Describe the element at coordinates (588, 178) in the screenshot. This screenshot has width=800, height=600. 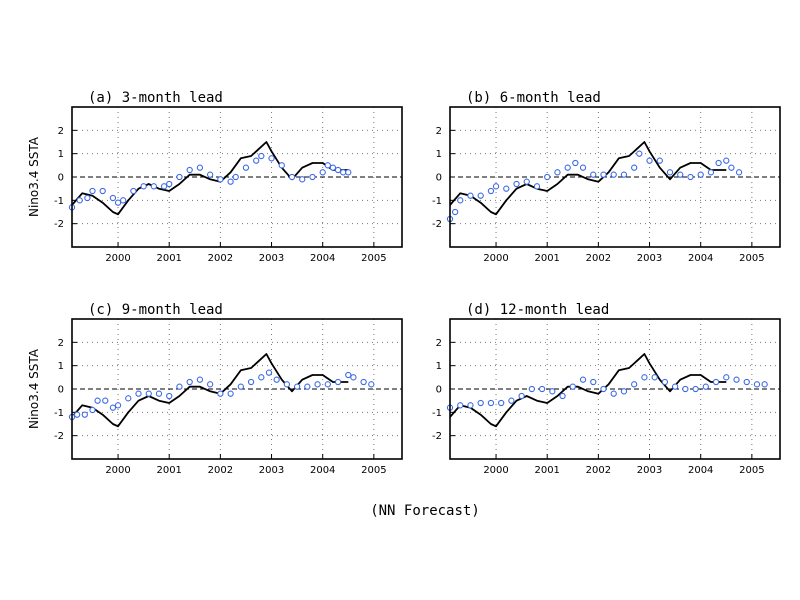
I see `observed-line` at that location.